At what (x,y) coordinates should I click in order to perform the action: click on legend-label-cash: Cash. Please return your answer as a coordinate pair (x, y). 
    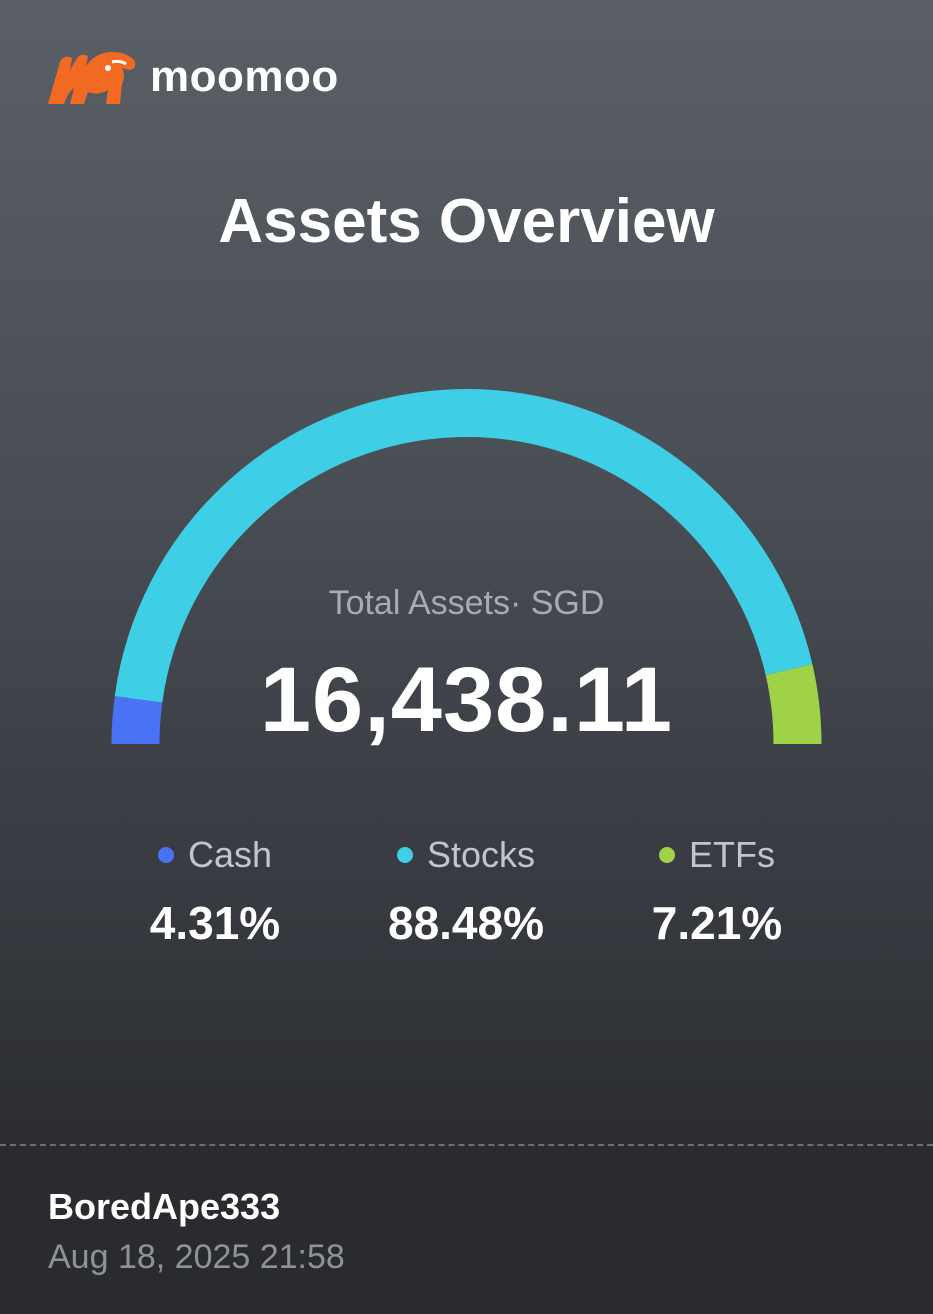
    Looking at the image, I should click on (230, 854).